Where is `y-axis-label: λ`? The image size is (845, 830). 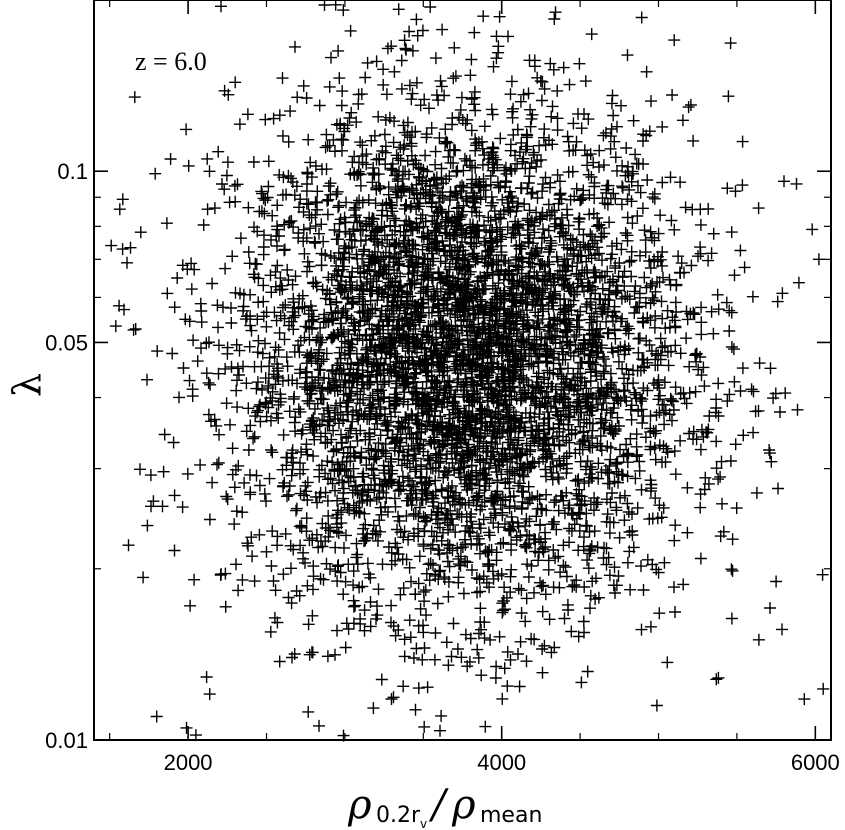 y-axis-label: λ is located at coordinates (27, 385).